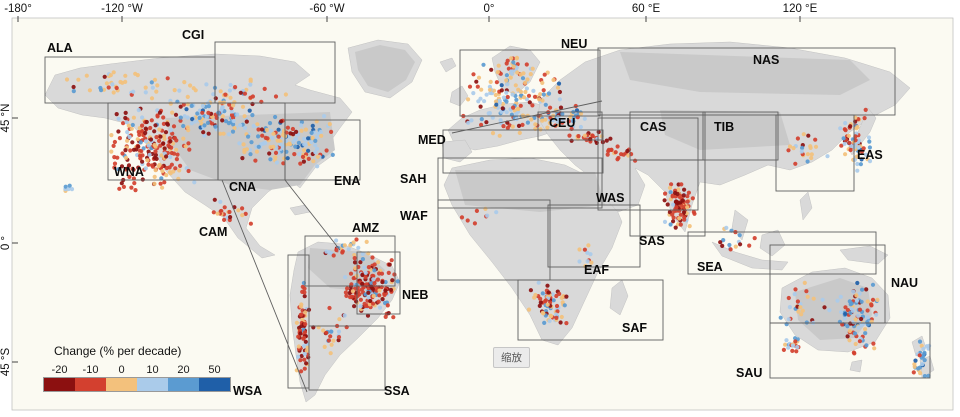 This screenshot has height=417, width=960. Describe the element at coordinates (646, 9) in the screenshot. I see `axis-label-top: 60 °E` at that location.